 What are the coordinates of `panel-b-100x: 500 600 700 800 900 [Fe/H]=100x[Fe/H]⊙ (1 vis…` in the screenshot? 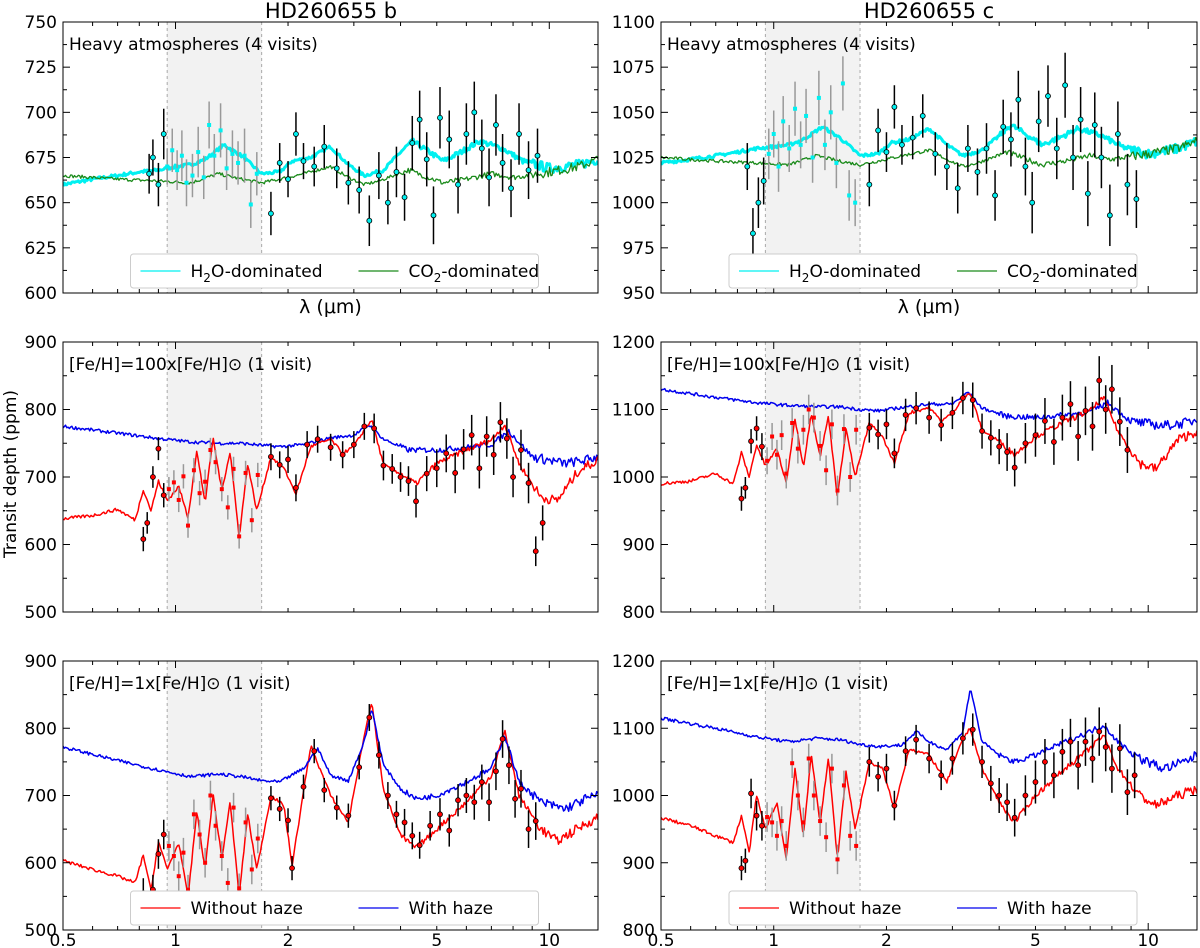 It's located at (312, 478).